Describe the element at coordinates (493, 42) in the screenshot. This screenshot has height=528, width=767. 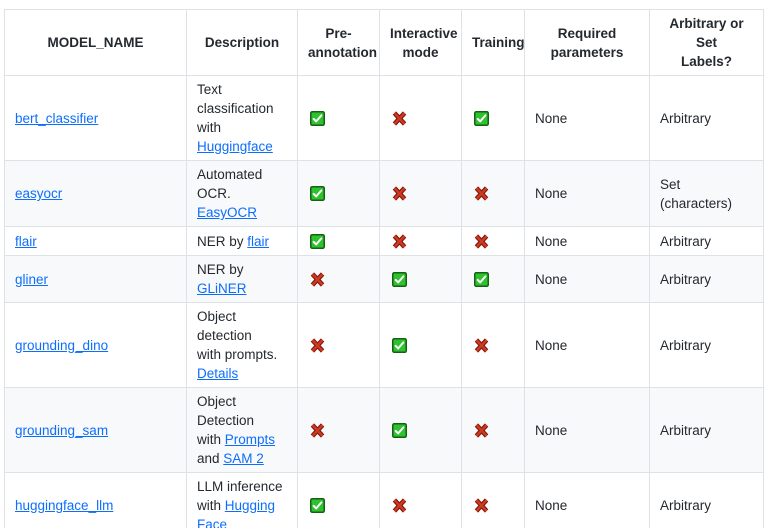
I see `column-header-training: Training` at that location.